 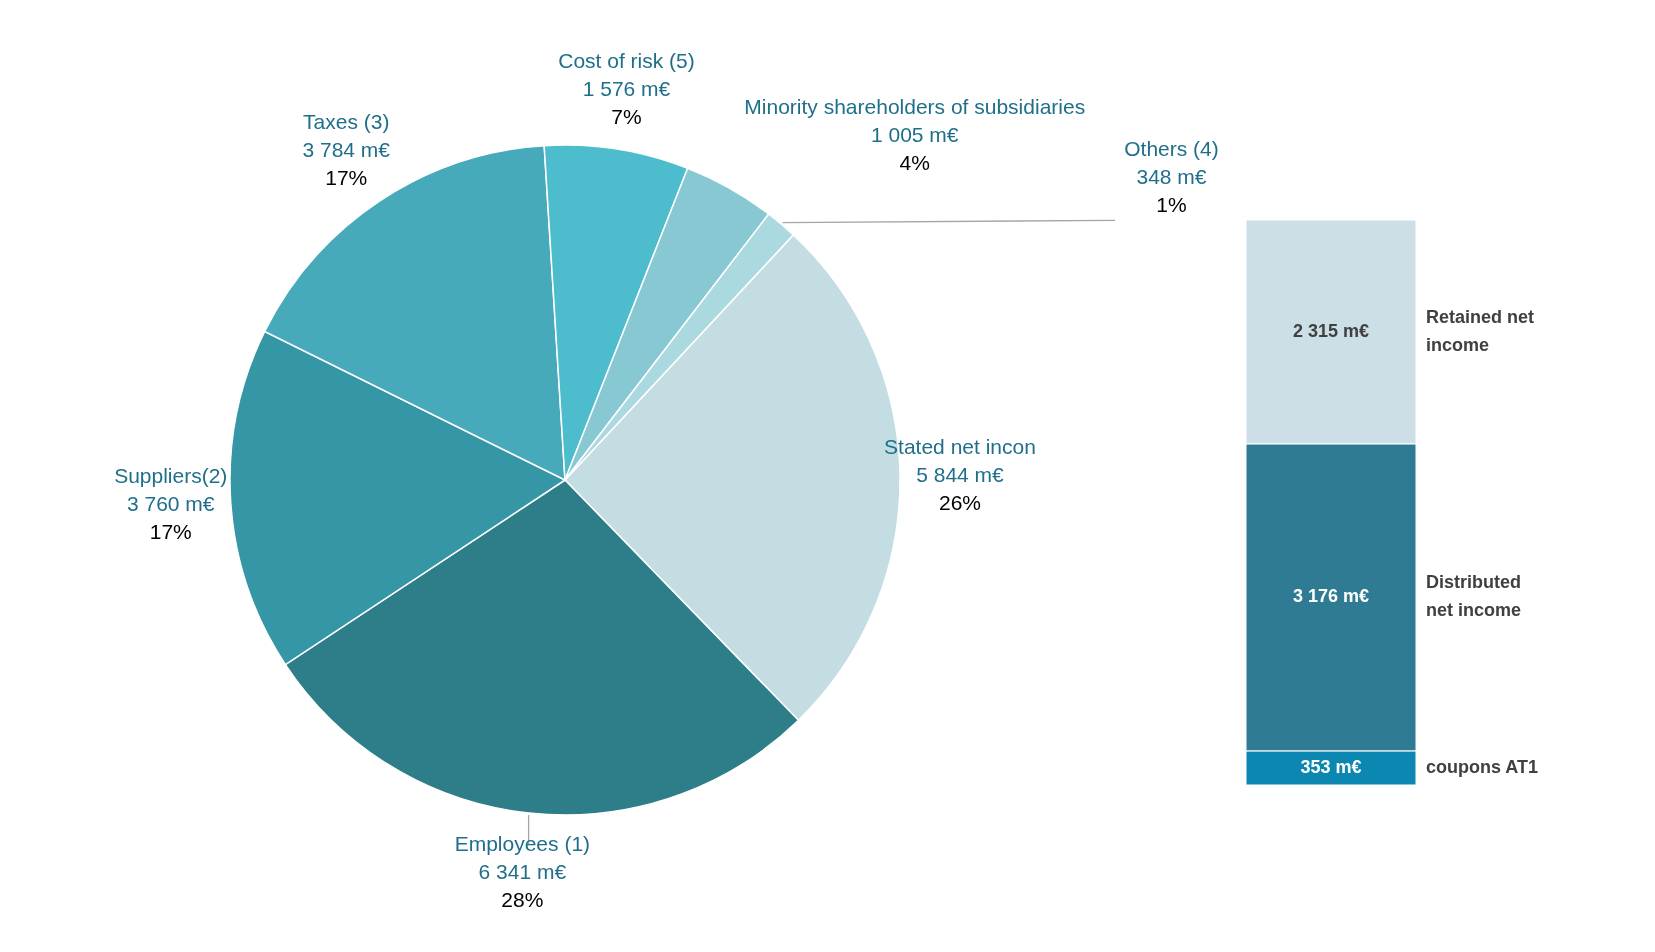 I want to click on data-label: 1 005 m€ 4%, so click(x=914, y=149).